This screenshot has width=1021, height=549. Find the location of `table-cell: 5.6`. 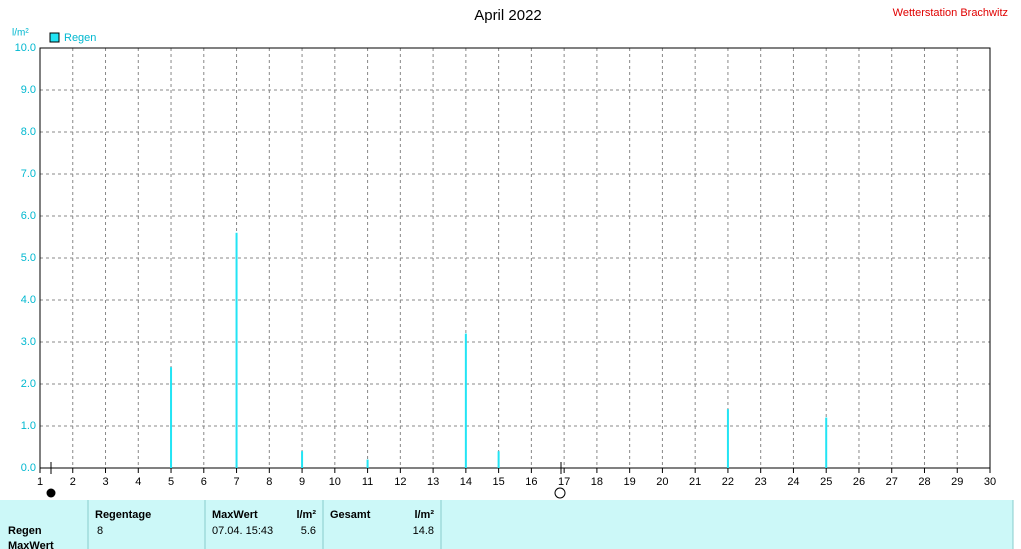

table-cell: 5.6 is located at coordinates (308, 531).